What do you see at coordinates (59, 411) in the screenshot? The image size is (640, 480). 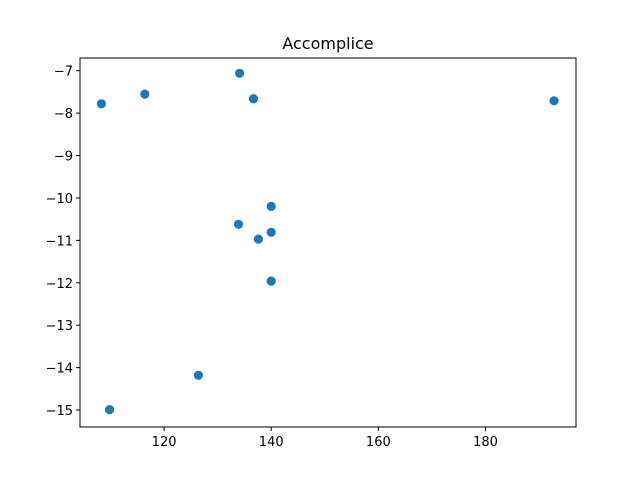 I see `y-tick-label: −15` at bounding box center [59, 411].